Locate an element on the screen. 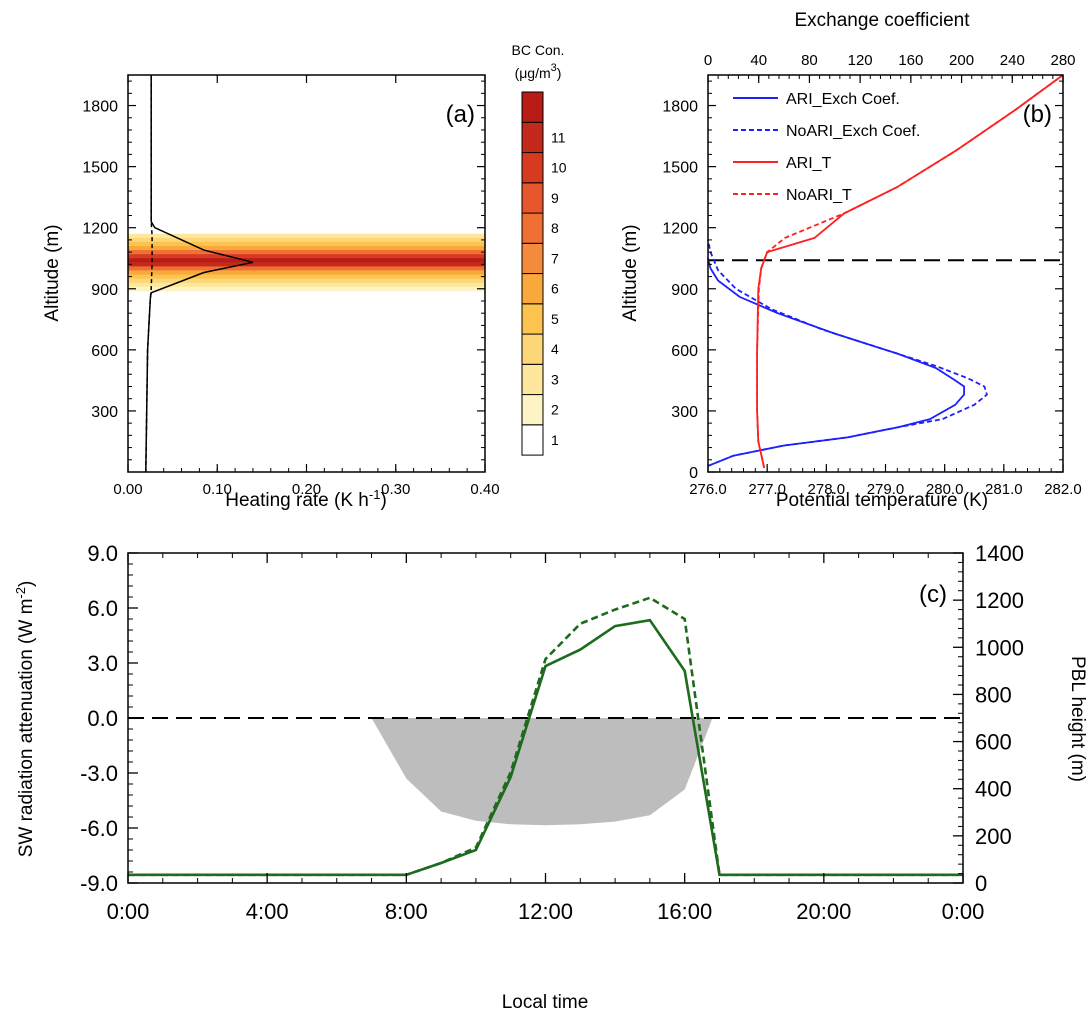 The width and height of the screenshot is (1088, 1015). y-tick-label: 1800 is located at coordinates (680, 107).